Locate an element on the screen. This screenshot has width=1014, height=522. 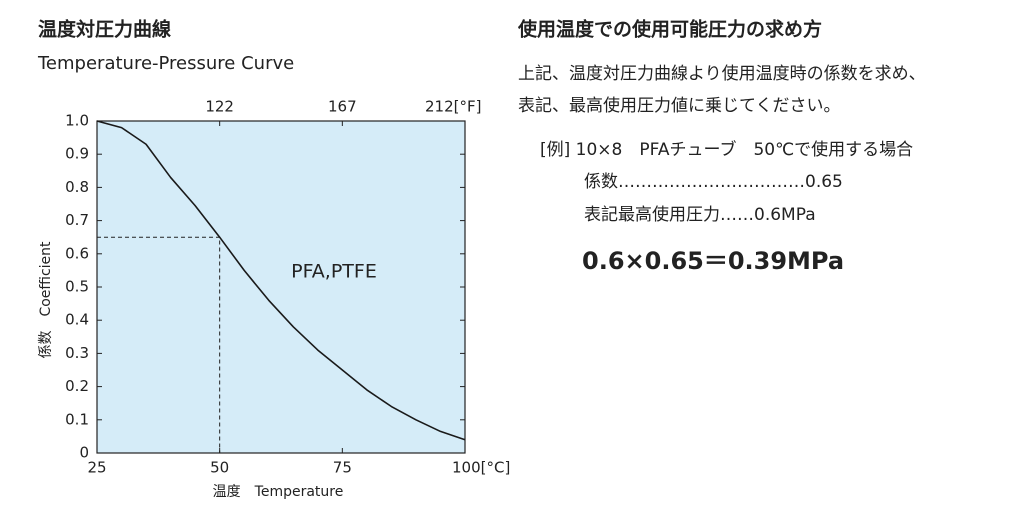
x2-tick-label: 122 is located at coordinates (219, 107).